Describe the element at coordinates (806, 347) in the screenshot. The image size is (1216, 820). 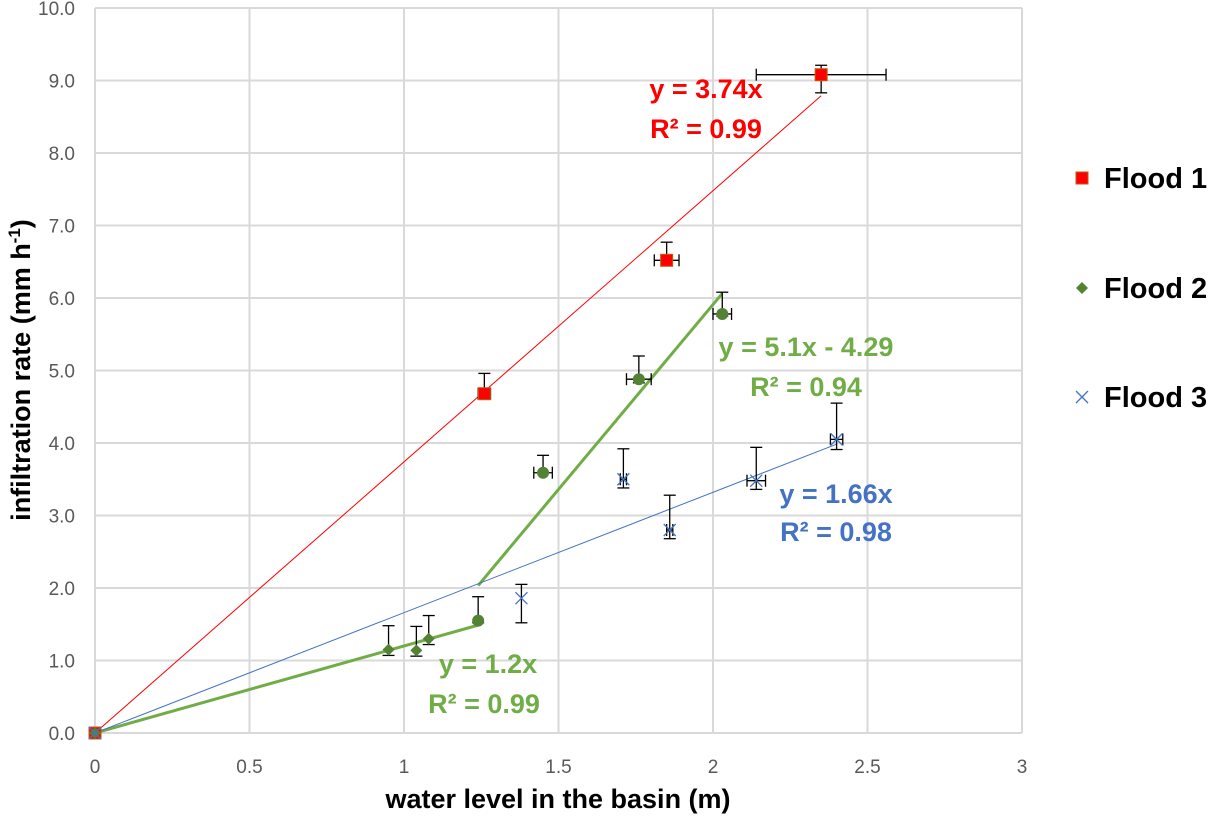
I see `trendline-equation: y = 5.1x - 4.29` at that location.